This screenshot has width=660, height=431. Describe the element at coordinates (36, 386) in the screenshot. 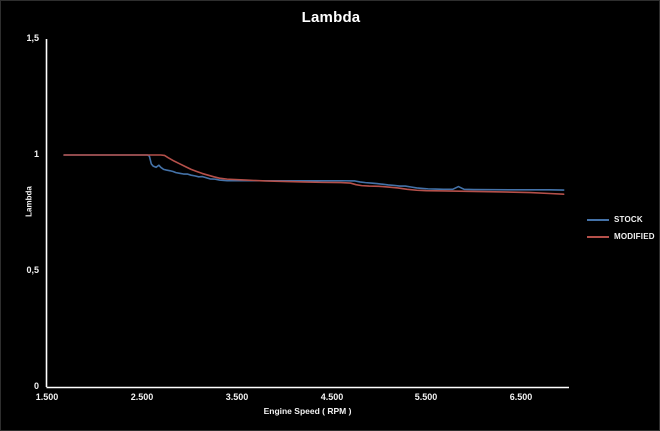

I see `y-tick-0: 0` at that location.